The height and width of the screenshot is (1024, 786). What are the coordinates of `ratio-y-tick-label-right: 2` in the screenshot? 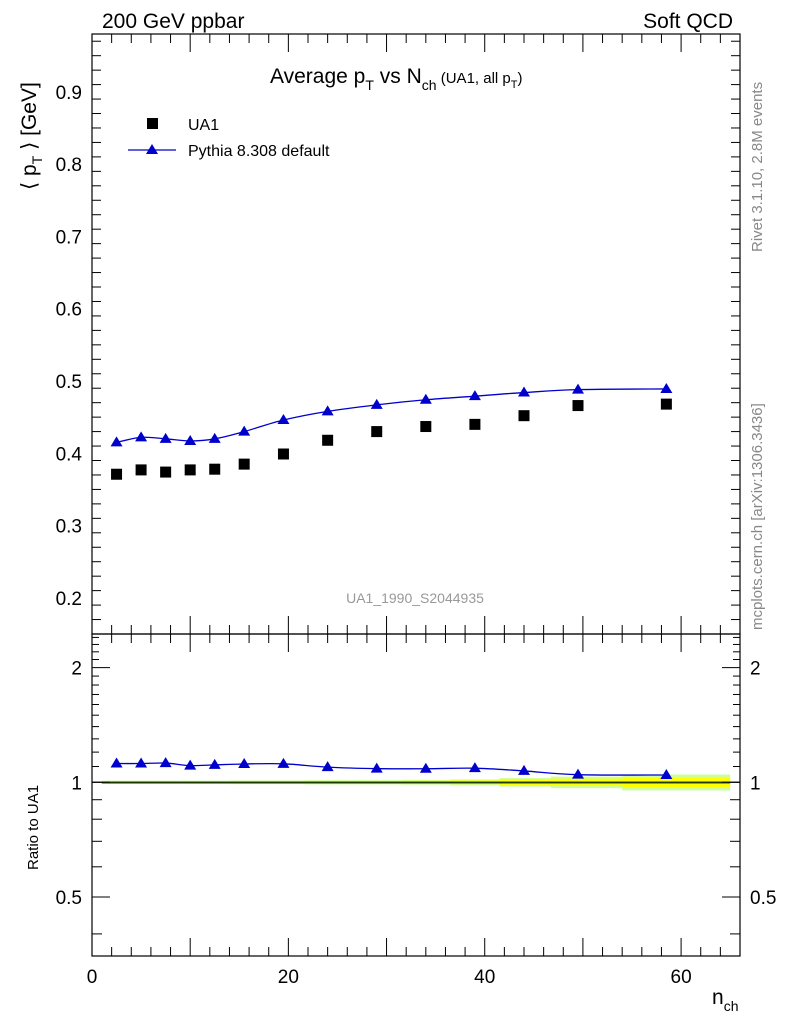 It's located at (755, 669).